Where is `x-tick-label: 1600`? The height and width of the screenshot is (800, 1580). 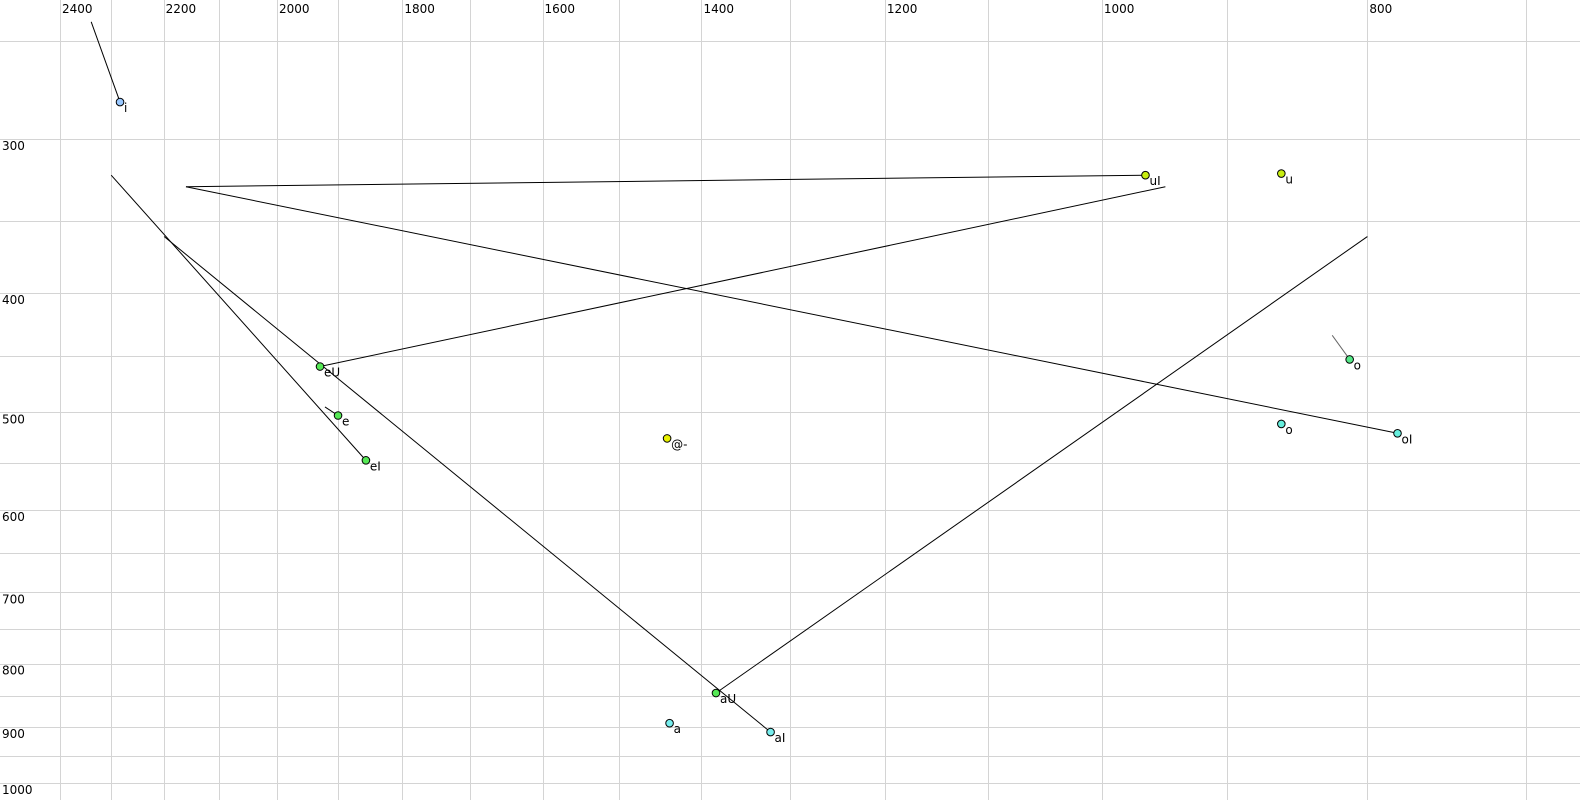 x-tick-label: 1600 is located at coordinates (560, 9).